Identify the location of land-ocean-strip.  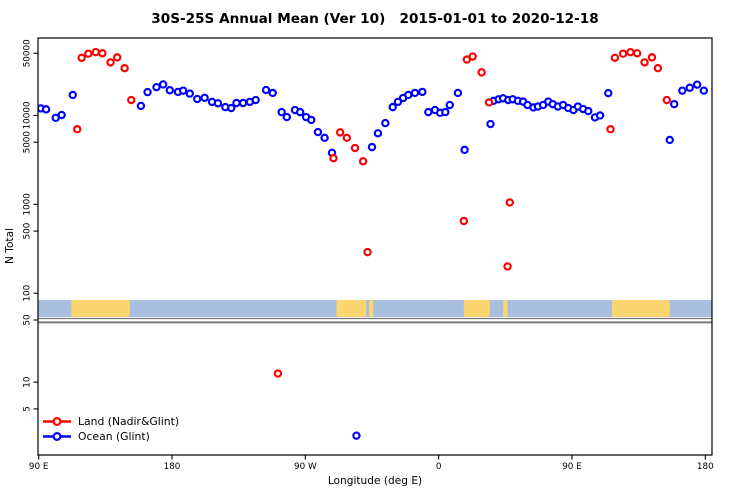
(375, 311).